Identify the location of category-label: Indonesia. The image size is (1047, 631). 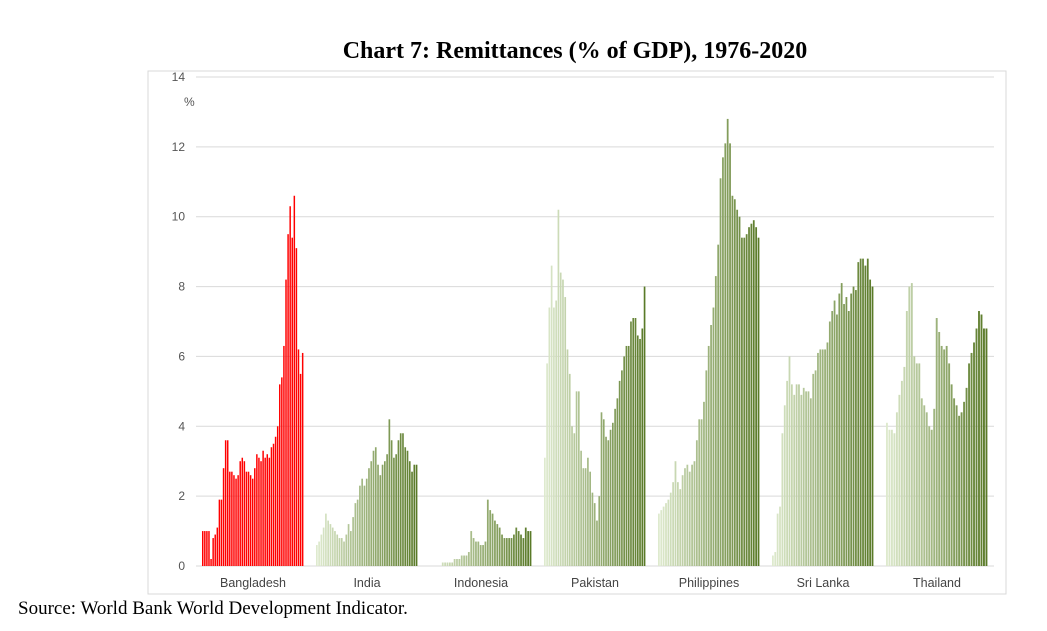
(481, 583).